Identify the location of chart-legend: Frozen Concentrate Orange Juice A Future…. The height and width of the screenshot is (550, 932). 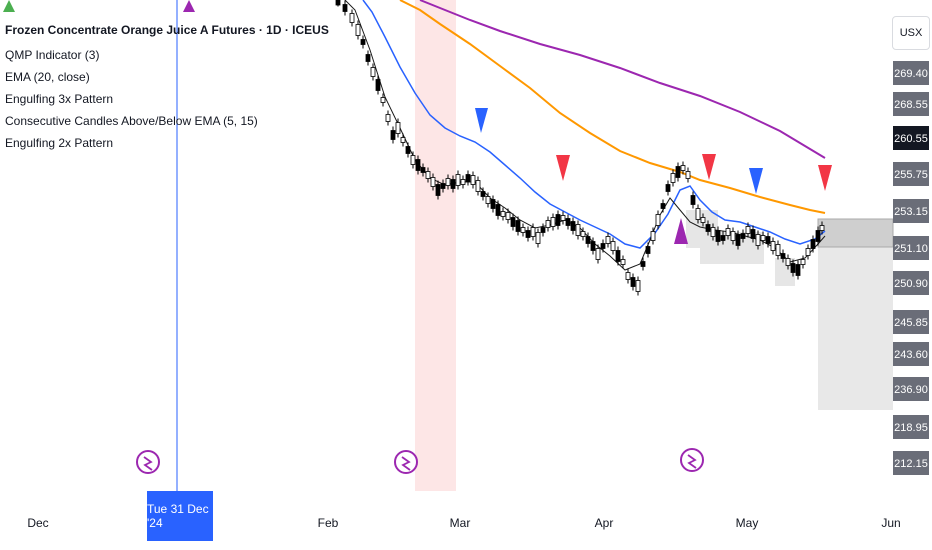
(167, 88).